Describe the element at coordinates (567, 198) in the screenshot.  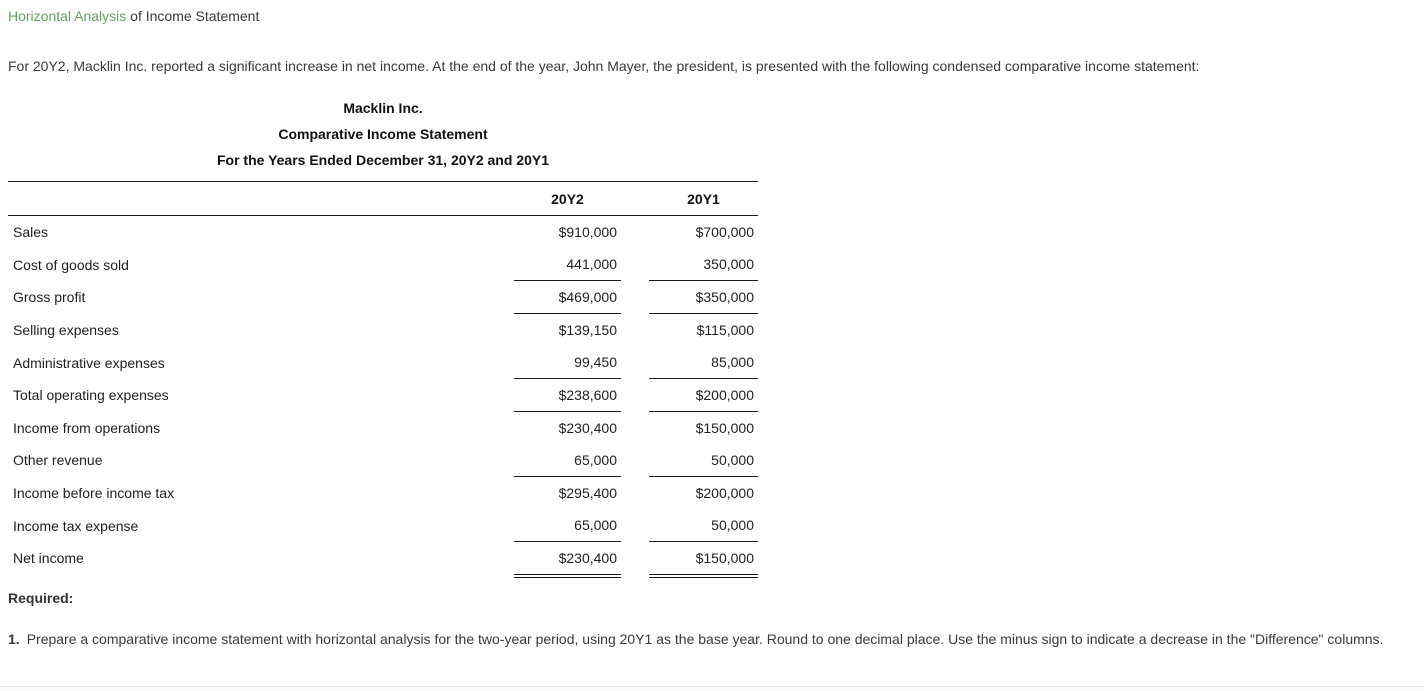
I see `column-header-20y2: 20Y2` at that location.